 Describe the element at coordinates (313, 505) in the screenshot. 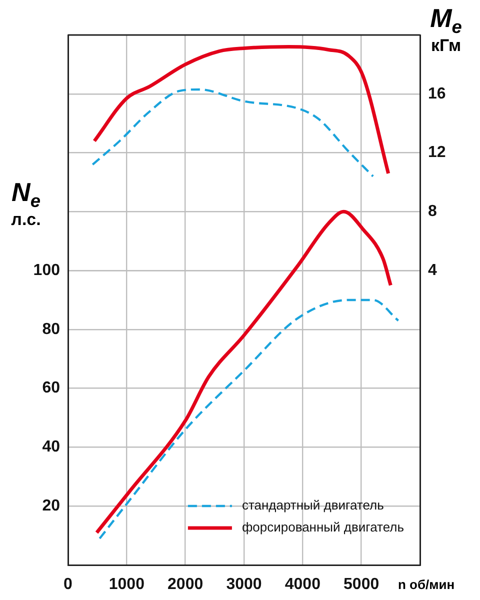

I see `legend-label: стандартный двигатель` at that location.